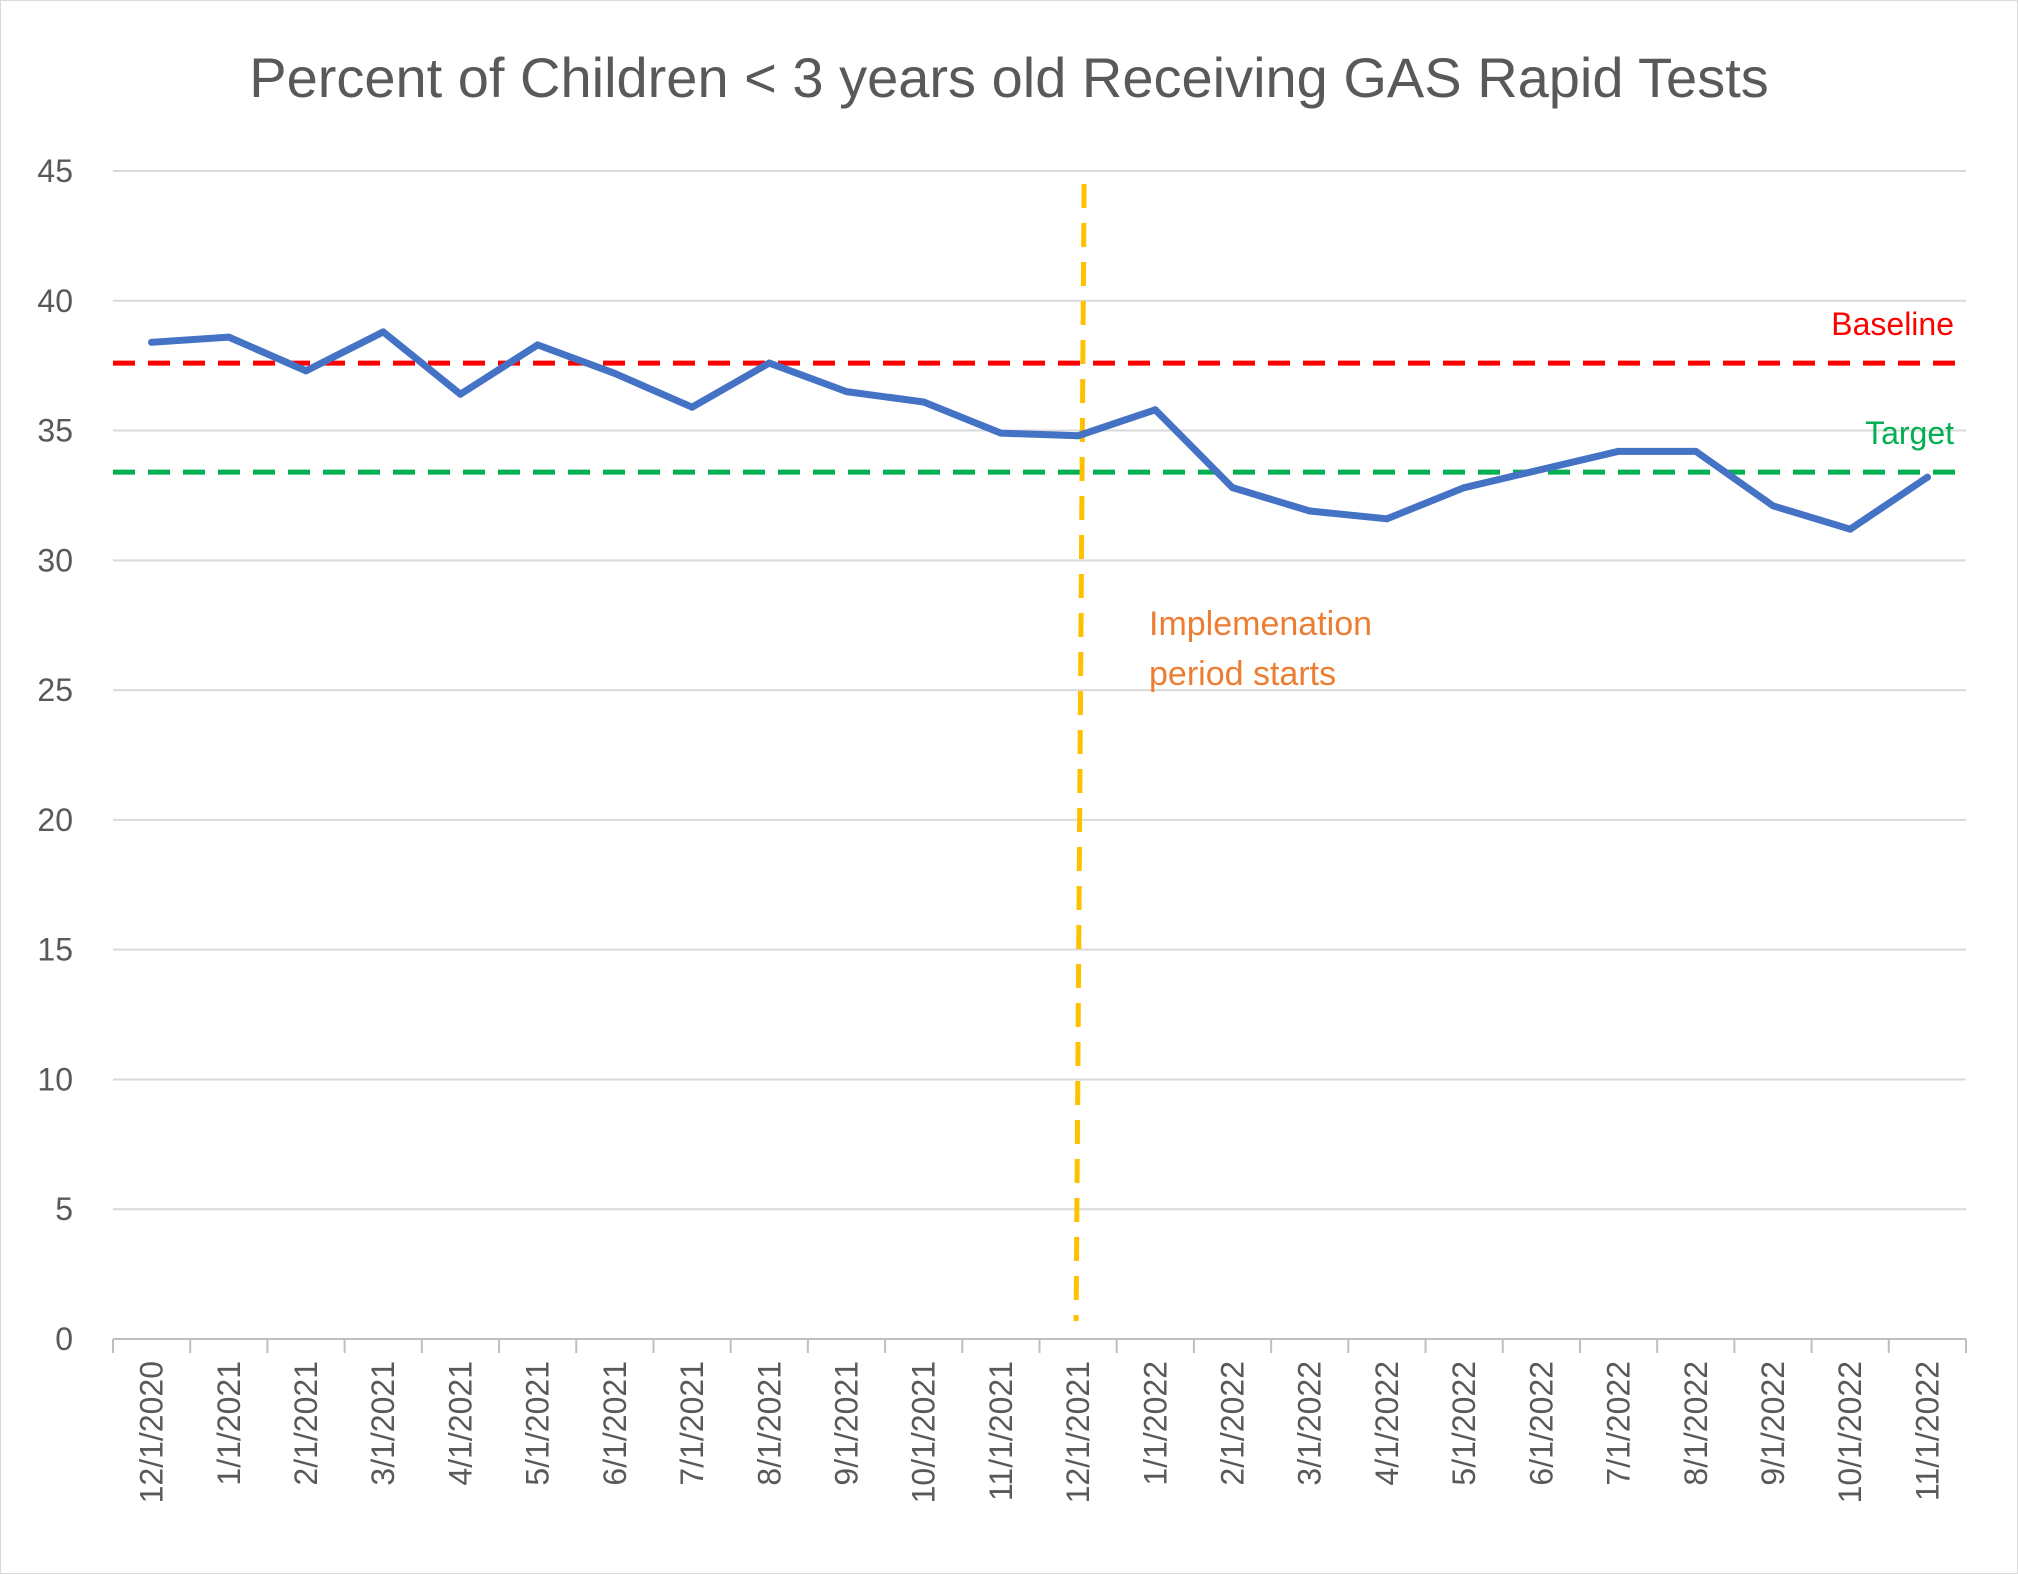  What do you see at coordinates (1242, 674) in the screenshot?
I see `annotation-text-line: period starts` at bounding box center [1242, 674].